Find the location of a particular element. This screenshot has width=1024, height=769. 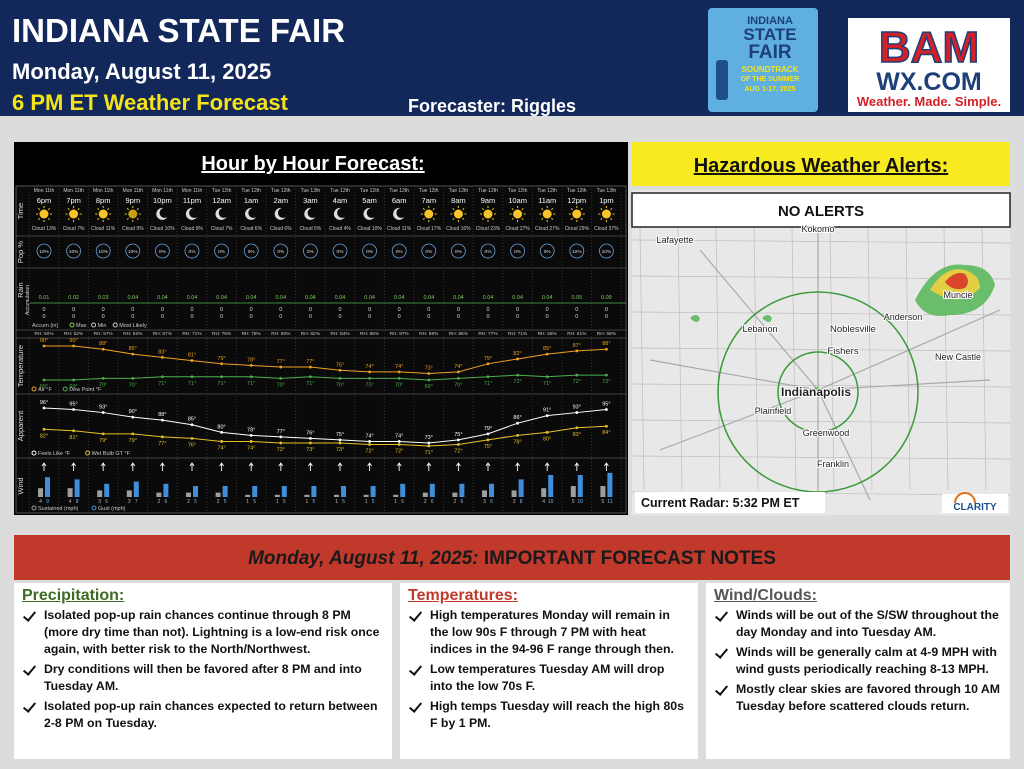

apparent-value-label: 95° is located at coordinates (606, 405).